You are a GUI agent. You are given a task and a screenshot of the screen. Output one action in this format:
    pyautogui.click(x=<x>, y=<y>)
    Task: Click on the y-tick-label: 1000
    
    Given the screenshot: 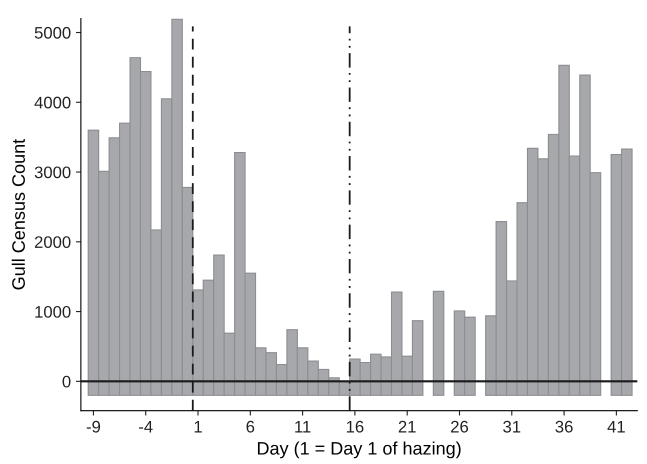 What is the action you would take?
    pyautogui.click(x=53, y=312)
    